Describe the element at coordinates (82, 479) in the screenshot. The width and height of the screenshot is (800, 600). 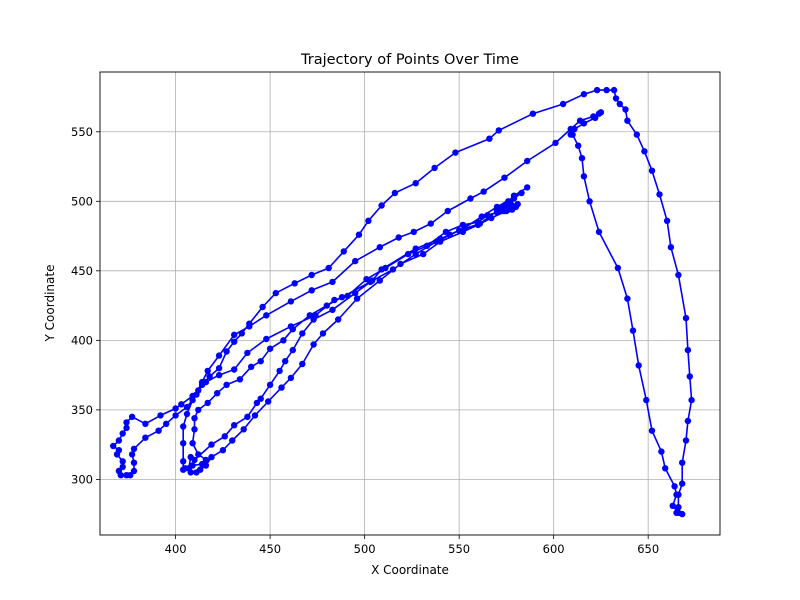
I see `y-tick-label: 300` at that location.